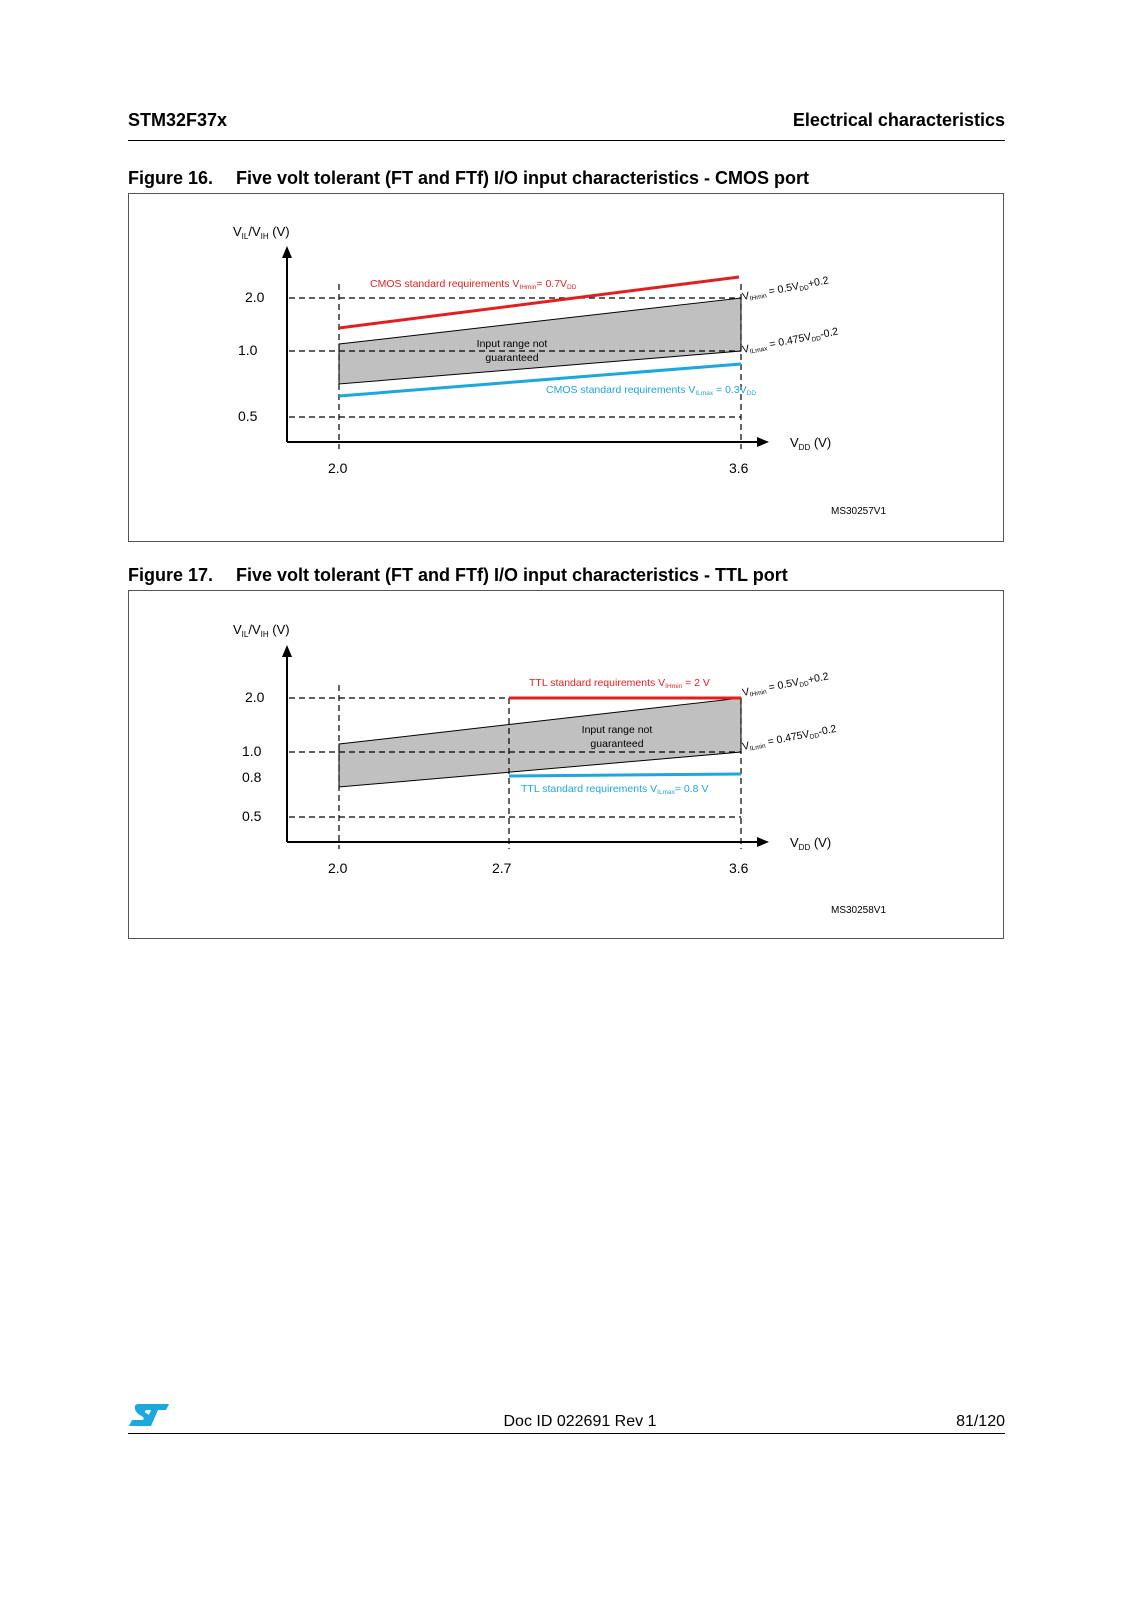 This screenshot has height=1600, width=1132. I want to click on fig17-ref: MS30258V1, so click(858, 910).